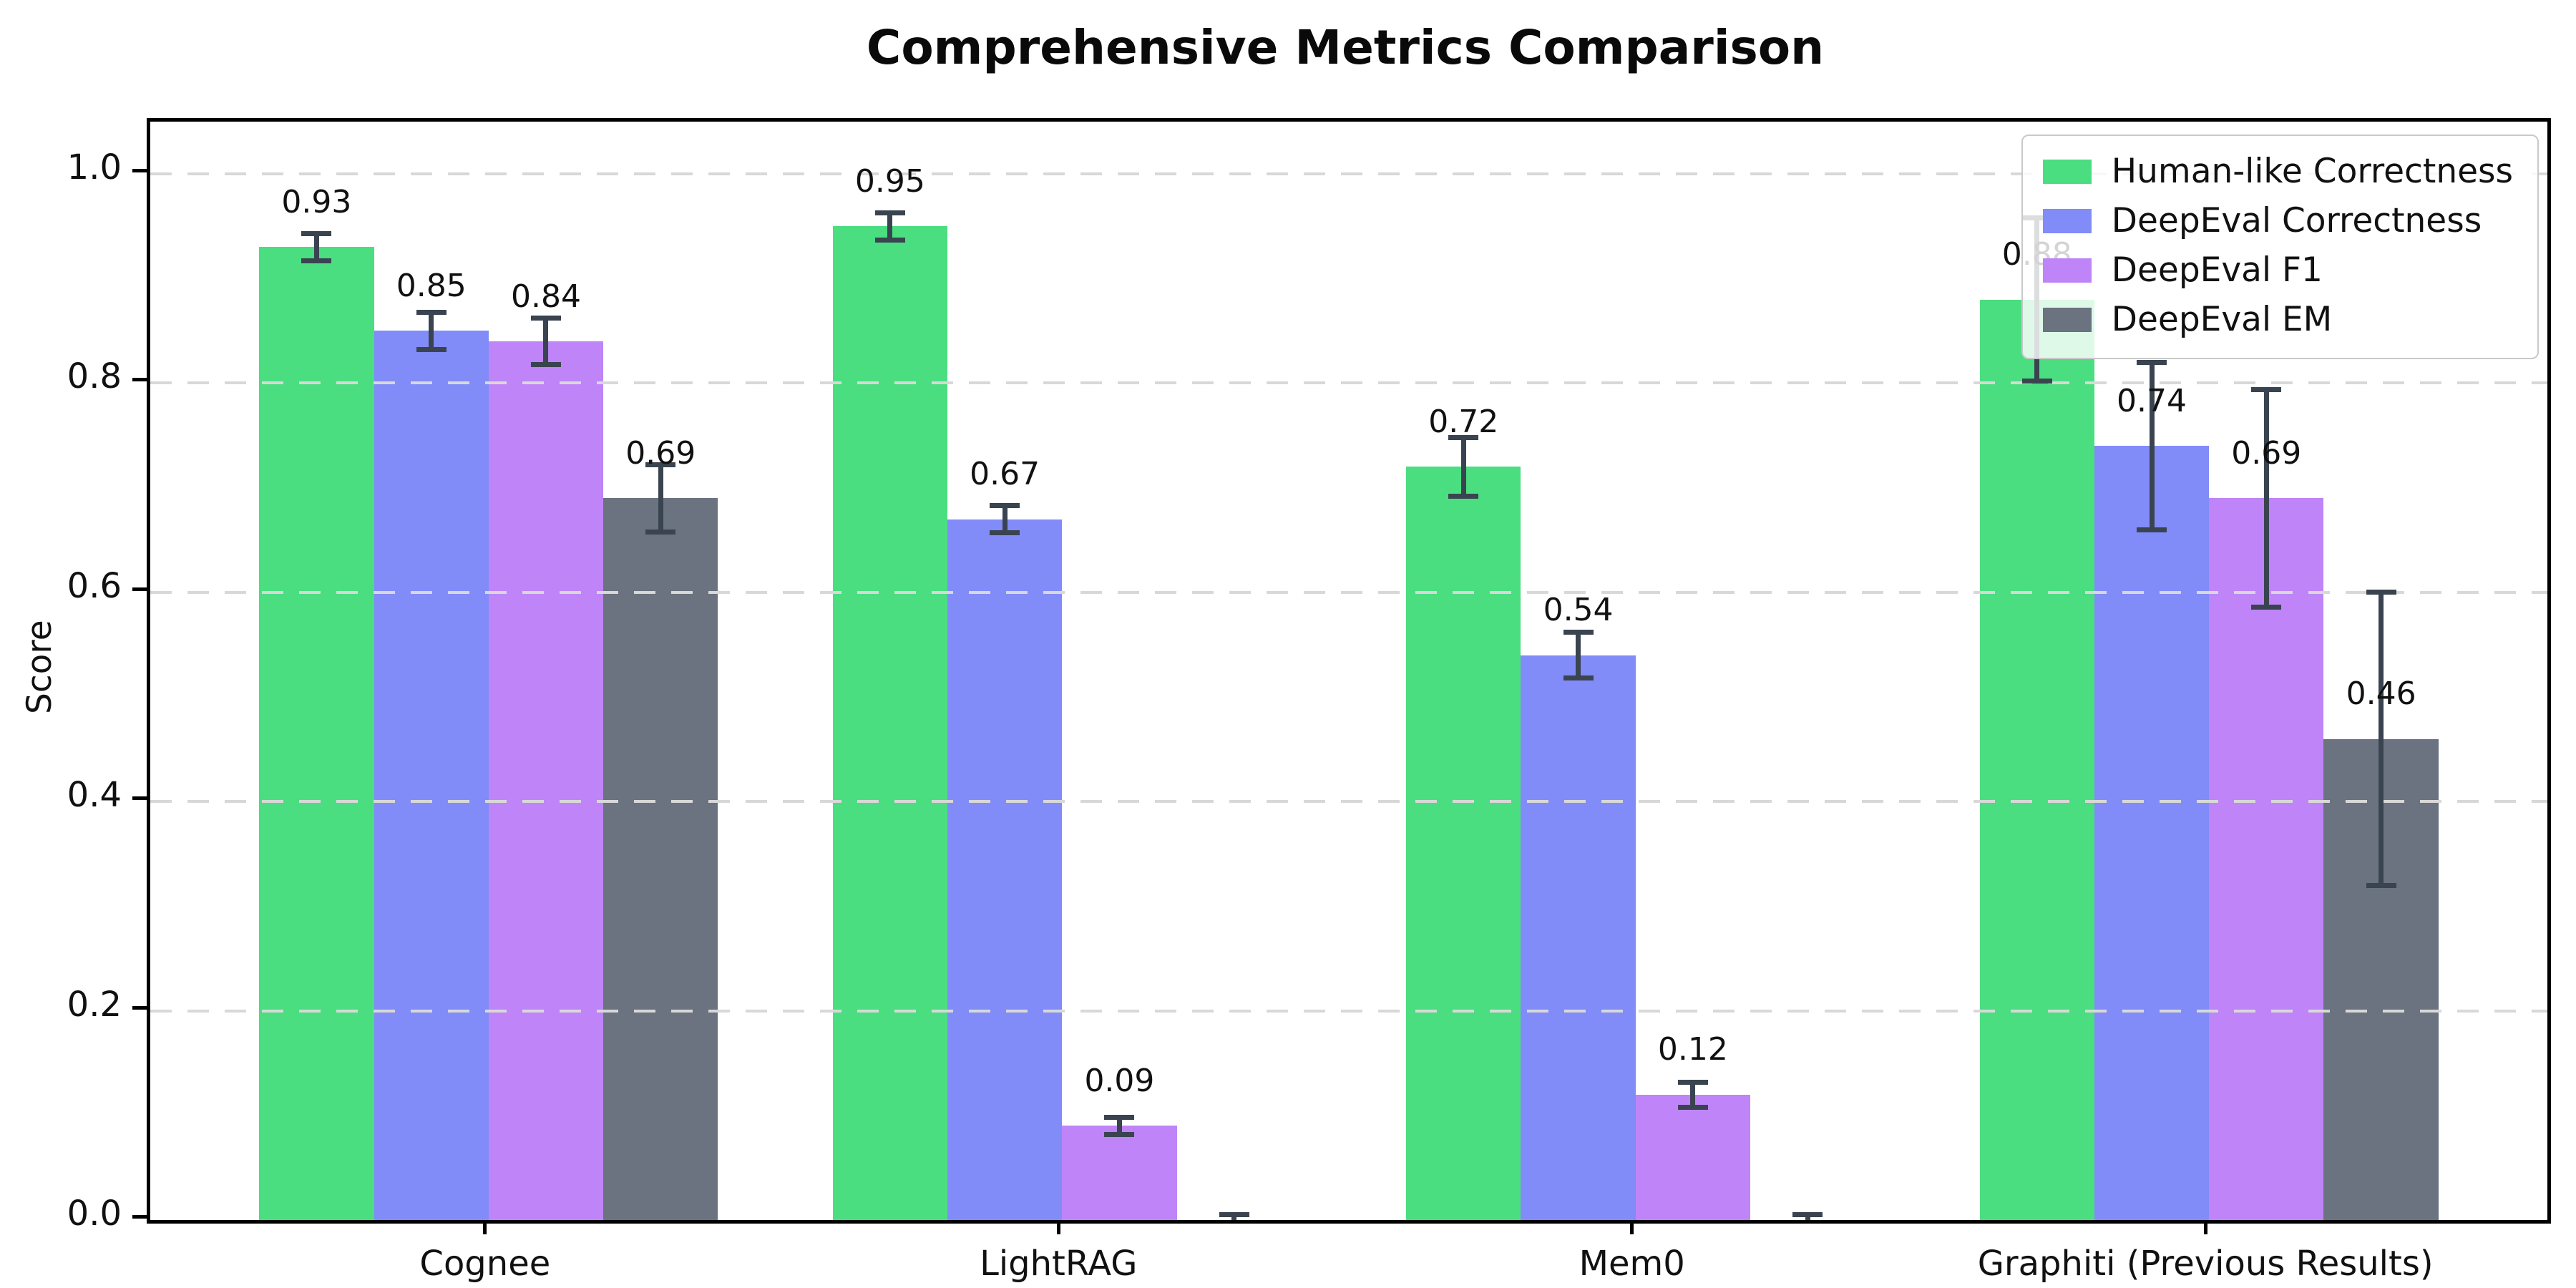 This screenshot has height=1288, width=2576. I want to click on value-label: 0.74, so click(2152, 400).